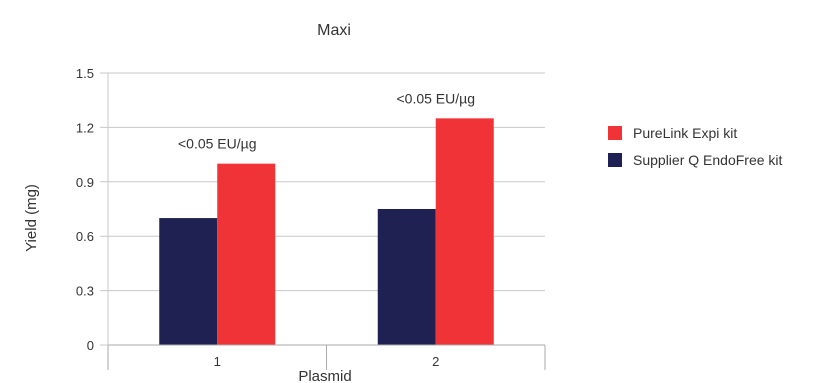  What do you see at coordinates (435, 361) in the screenshot?
I see `x-tick-label: 2` at bounding box center [435, 361].